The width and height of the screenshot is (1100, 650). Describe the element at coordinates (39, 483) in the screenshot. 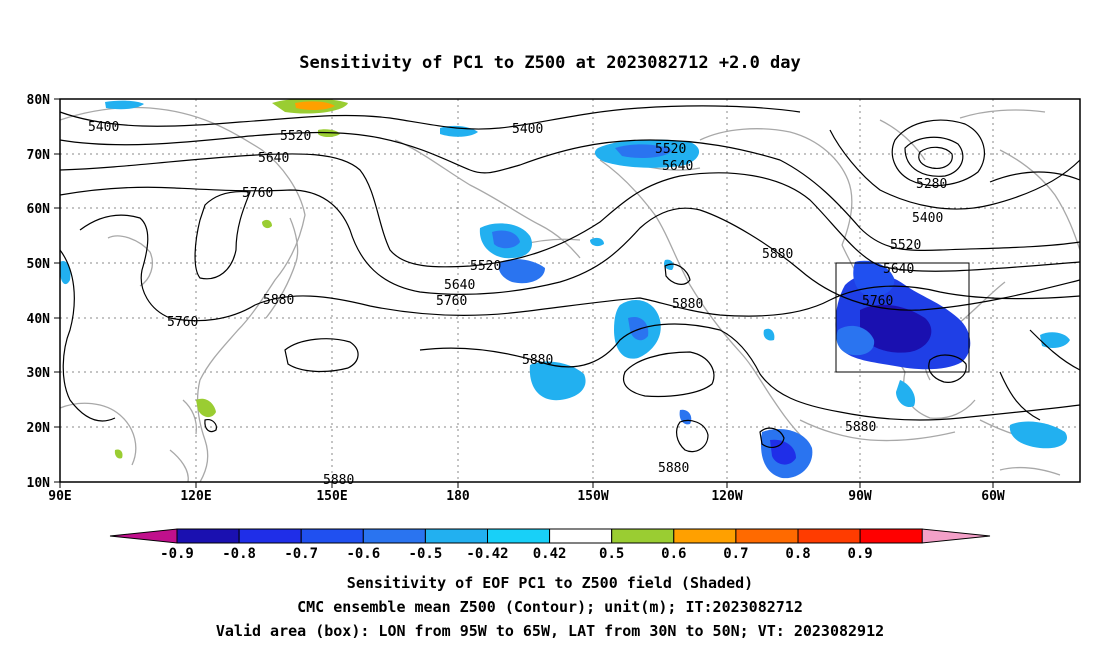

I see `lat-label: 10N` at that location.